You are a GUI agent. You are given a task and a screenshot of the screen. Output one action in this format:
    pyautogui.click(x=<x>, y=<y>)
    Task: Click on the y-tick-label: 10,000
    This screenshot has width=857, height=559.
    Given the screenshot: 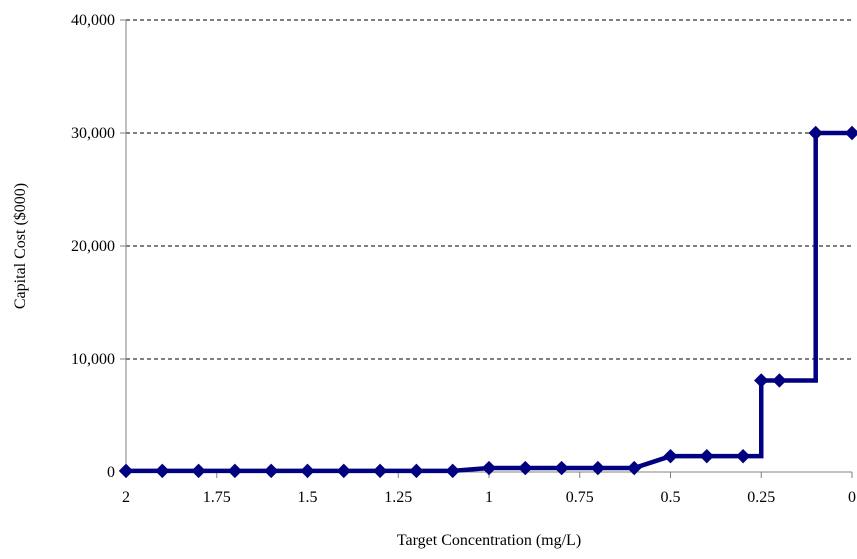 What is the action you would take?
    pyautogui.click(x=93, y=359)
    